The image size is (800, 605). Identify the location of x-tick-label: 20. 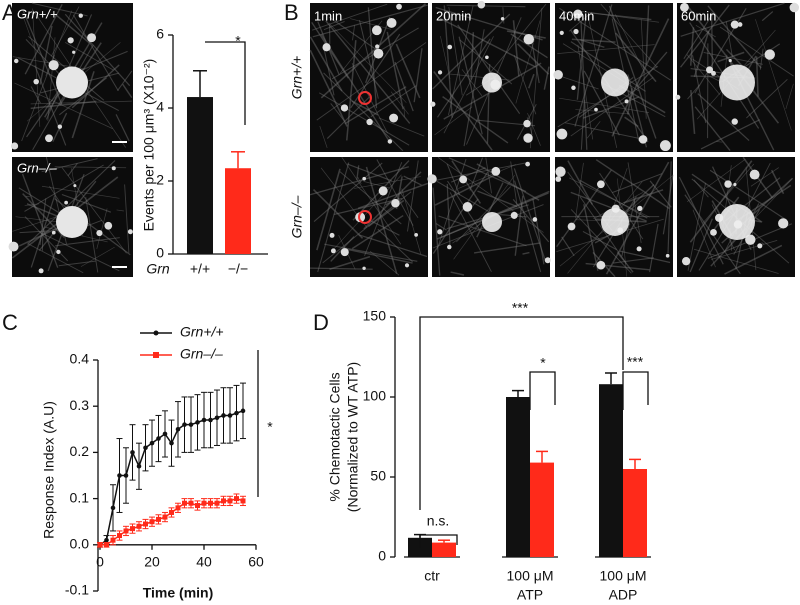
(152, 562).